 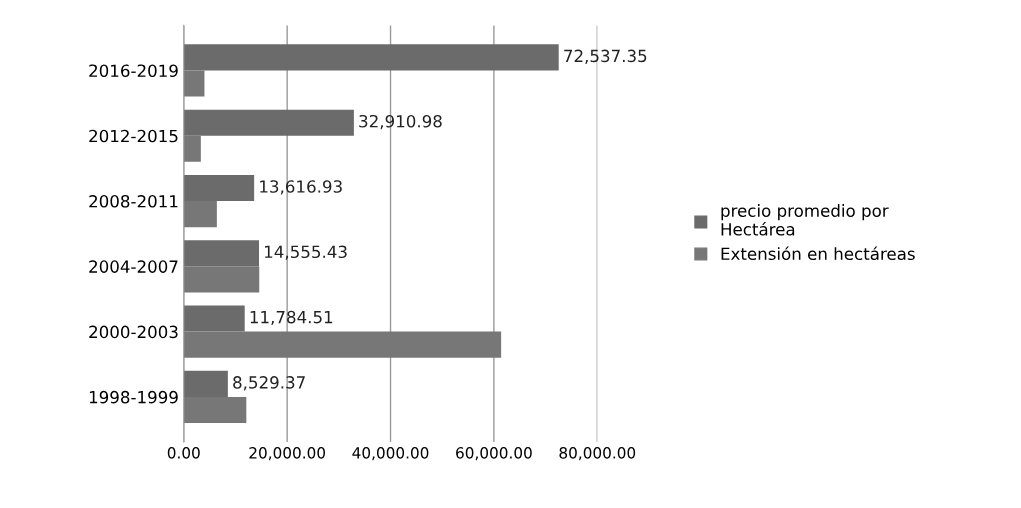 What do you see at coordinates (301, 187) in the screenshot?
I see `data-label: 13,616.93` at bounding box center [301, 187].